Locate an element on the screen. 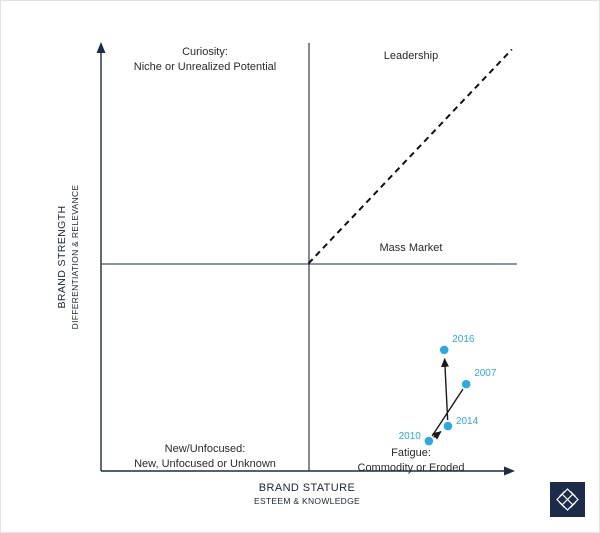  data-point-2007 is located at coordinates (466, 384).